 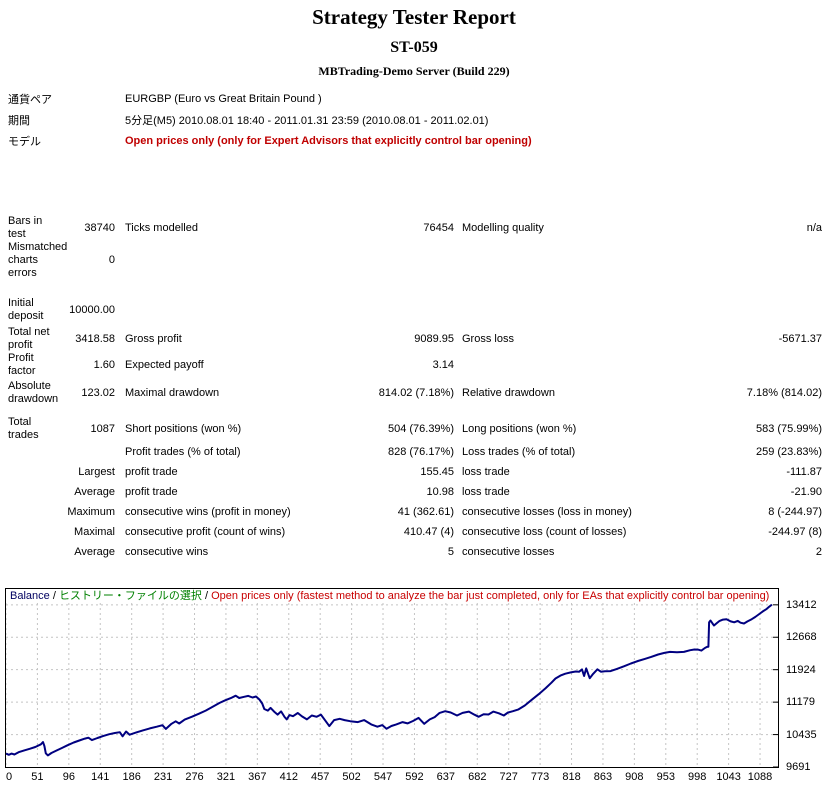 What do you see at coordinates (320, 777) in the screenshot?
I see `x-axis-tick-label: 457` at bounding box center [320, 777].